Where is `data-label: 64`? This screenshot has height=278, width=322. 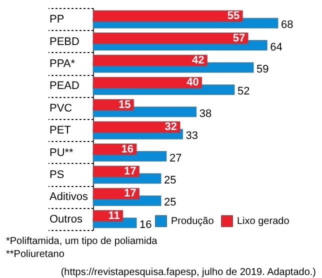 data-label: 64 is located at coordinates (276, 47).